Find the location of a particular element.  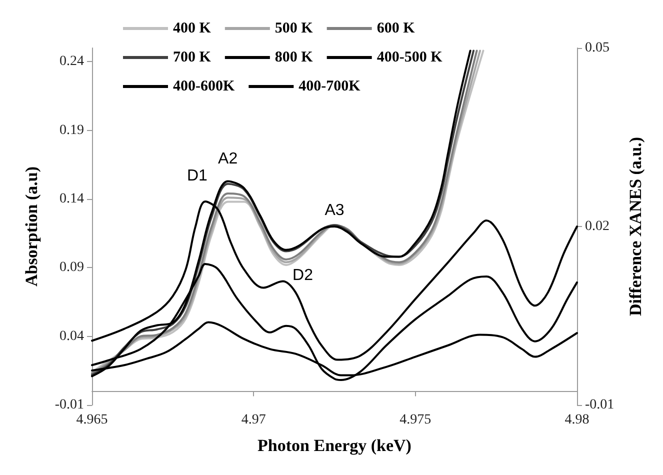

annotation: A3 is located at coordinates (334, 210).